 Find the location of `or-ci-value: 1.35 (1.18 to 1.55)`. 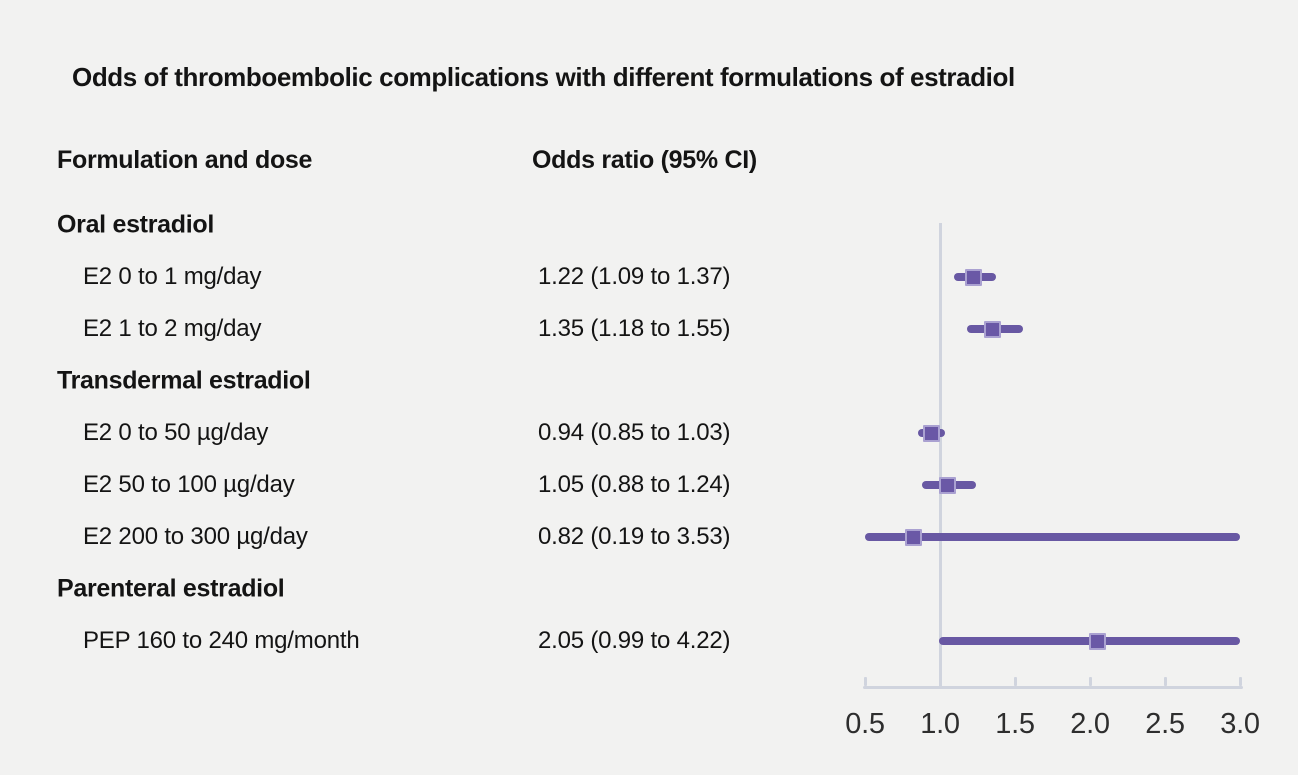

or-ci-value: 1.35 (1.18 to 1.55) is located at coordinates (634, 328).